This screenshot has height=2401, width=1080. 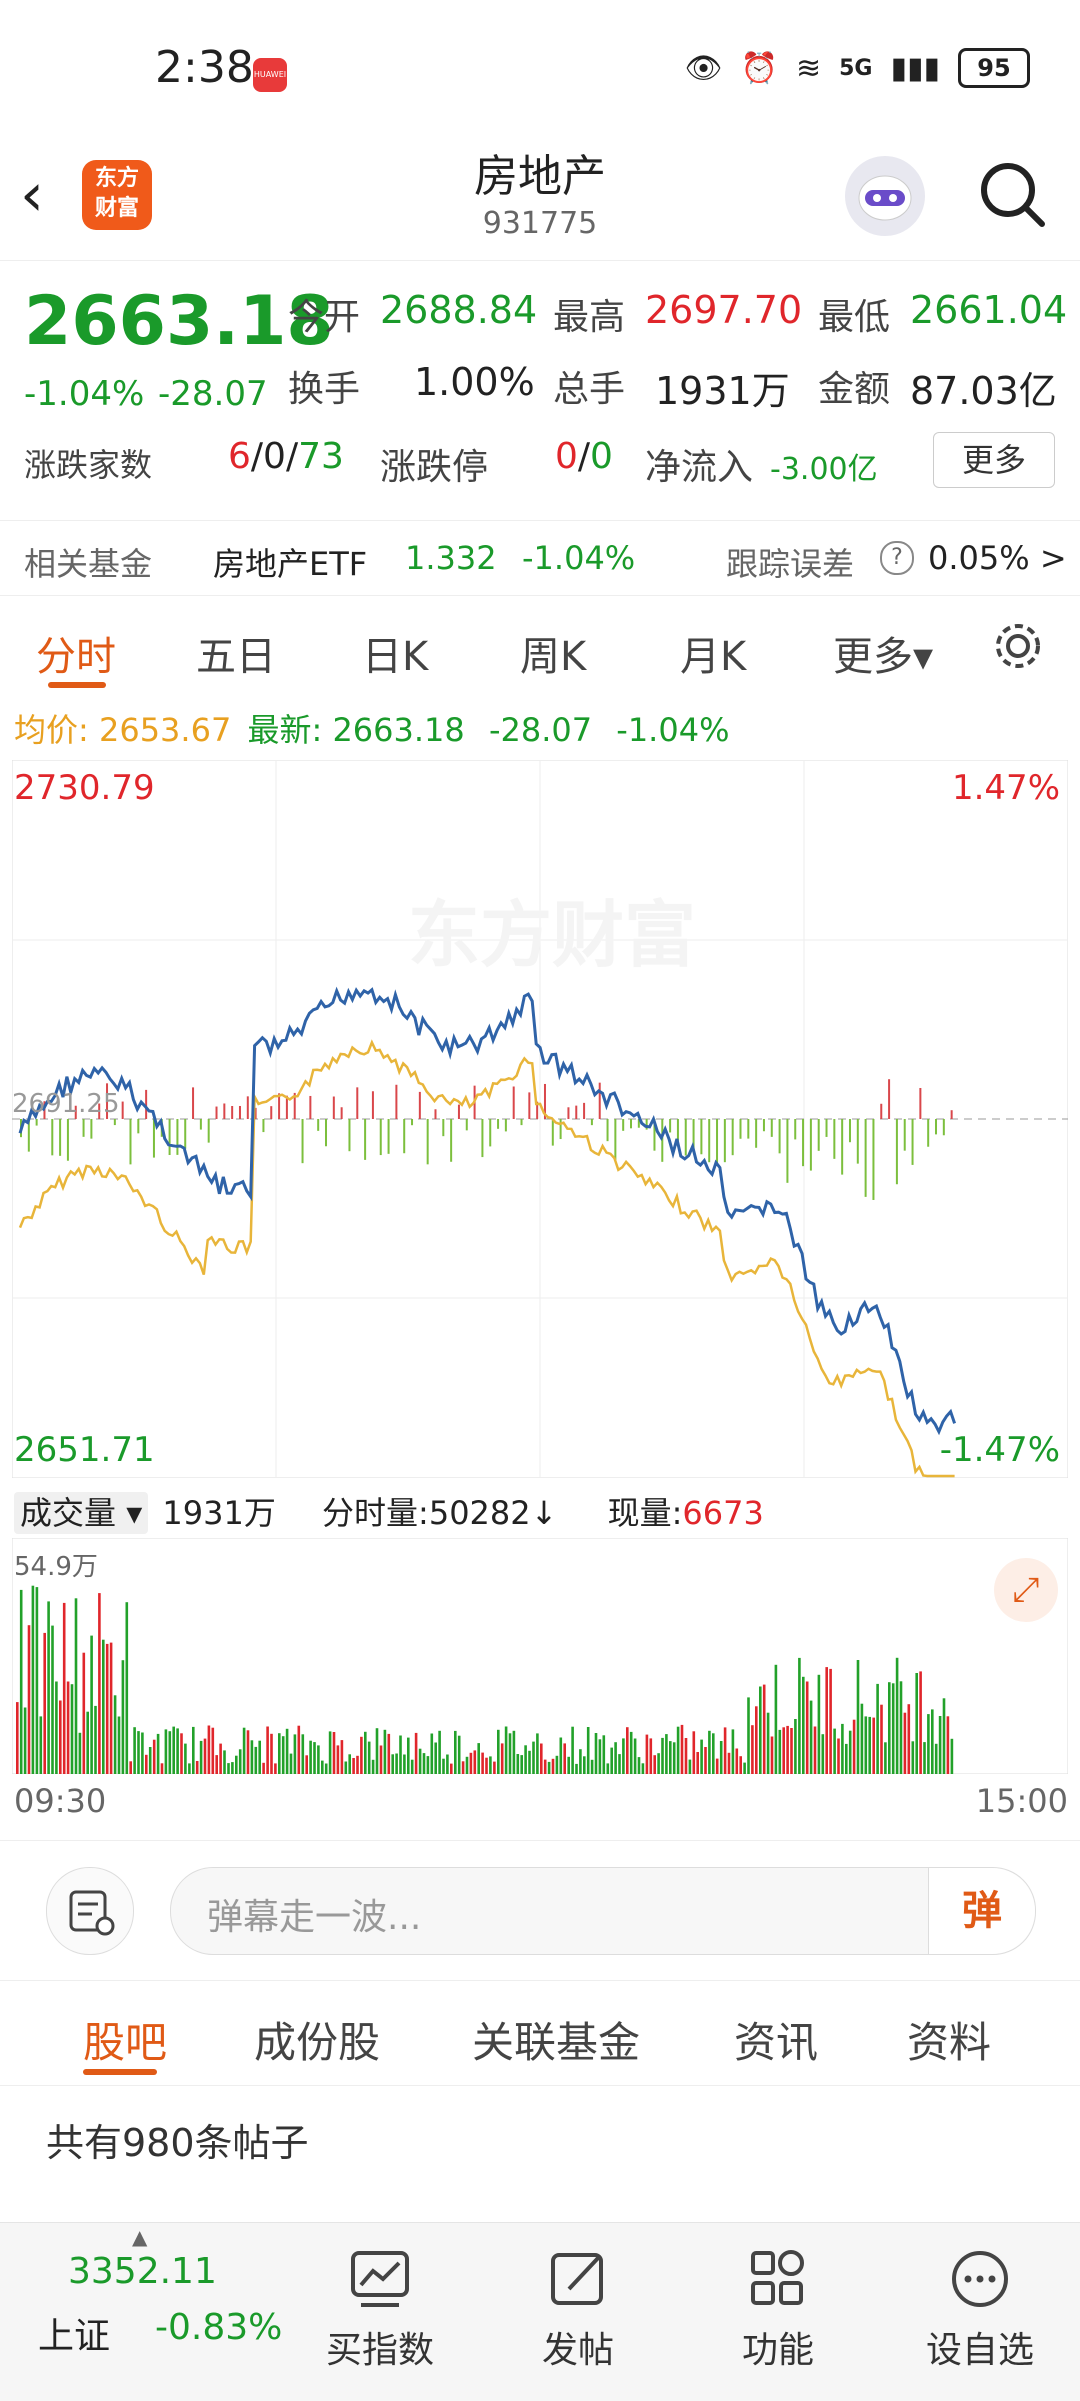 What do you see at coordinates (897, 558) in the screenshot?
I see `help-icon: ?` at bounding box center [897, 558].